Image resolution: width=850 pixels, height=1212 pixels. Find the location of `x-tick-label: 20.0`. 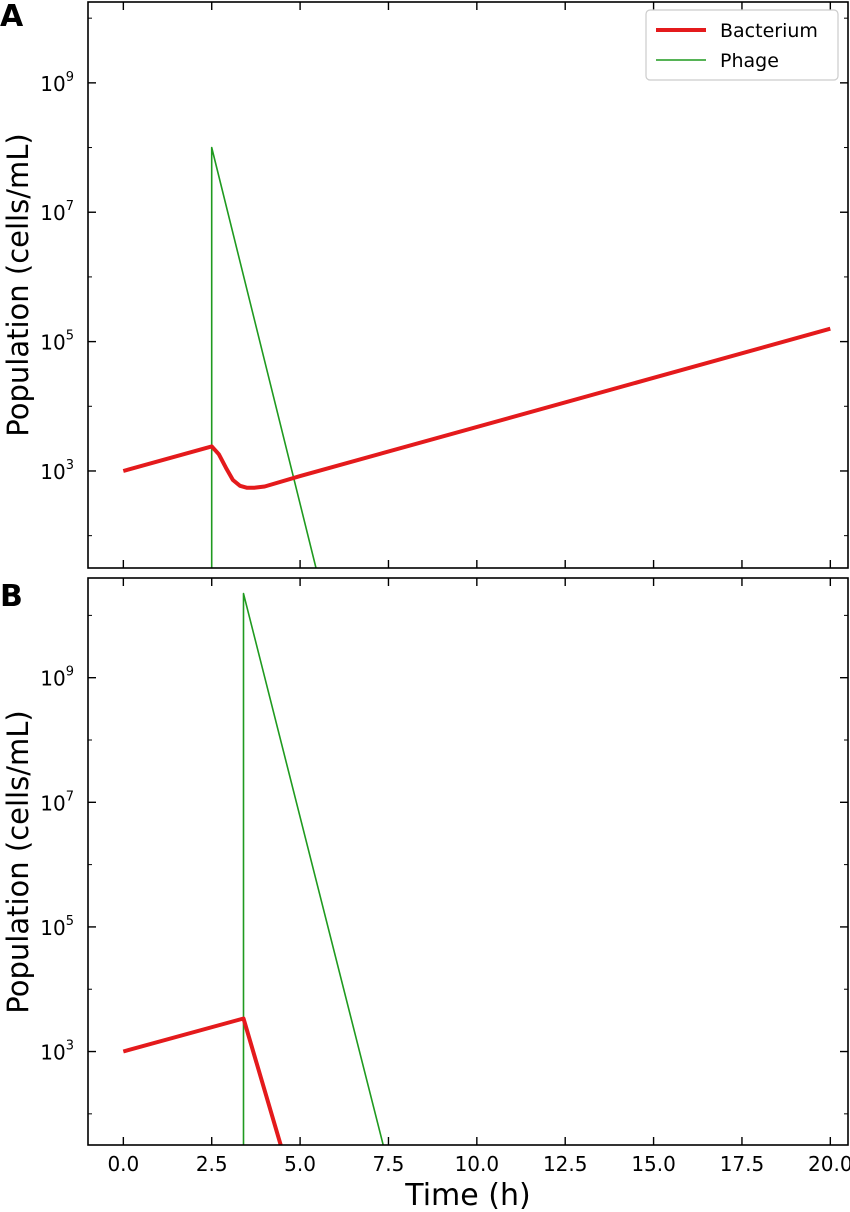

x-tick-label: 20.0 is located at coordinates (829, 1164).